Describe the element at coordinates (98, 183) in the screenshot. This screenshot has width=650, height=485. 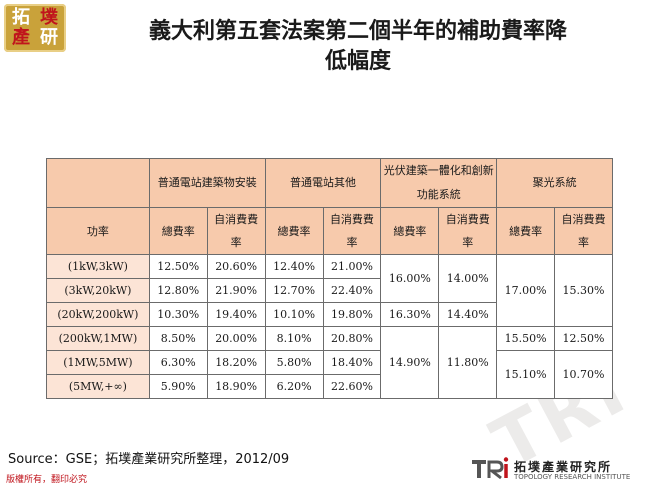
I see `corner-cell` at that location.